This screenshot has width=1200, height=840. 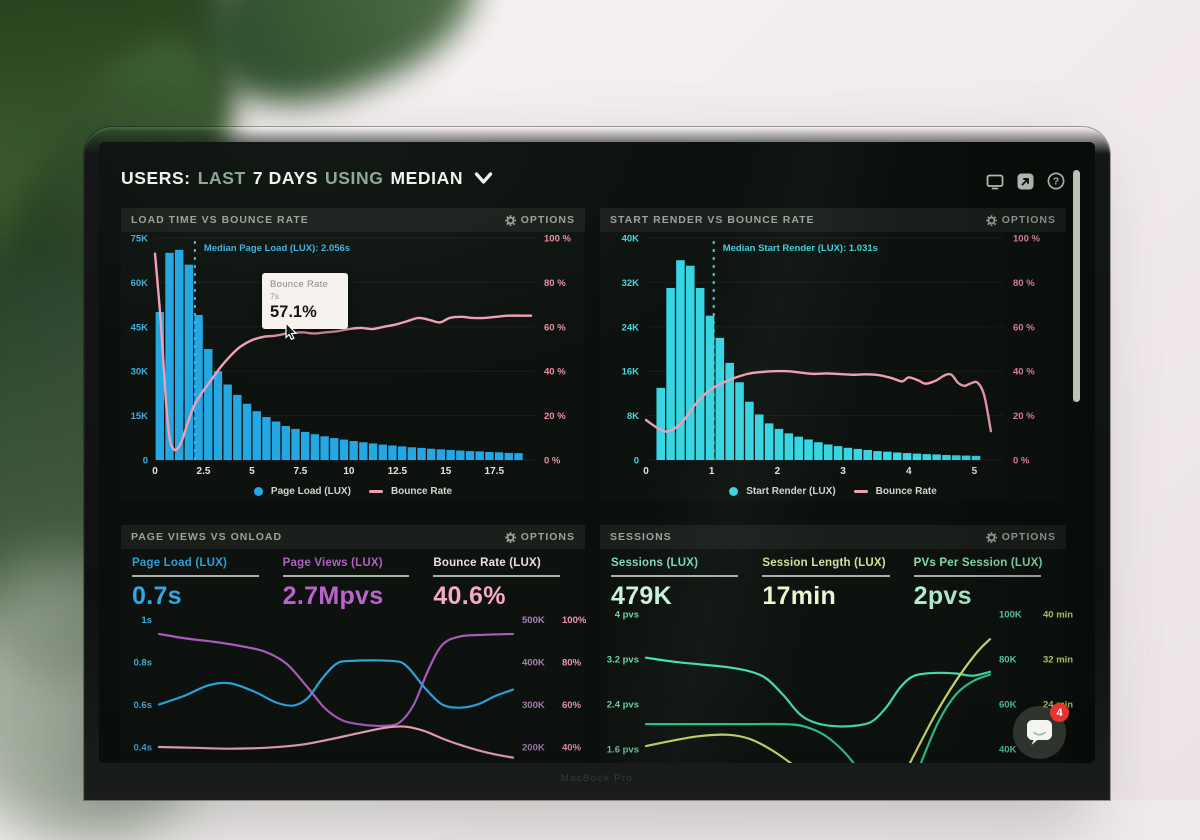 I want to click on display-icon, so click(x=995, y=184).